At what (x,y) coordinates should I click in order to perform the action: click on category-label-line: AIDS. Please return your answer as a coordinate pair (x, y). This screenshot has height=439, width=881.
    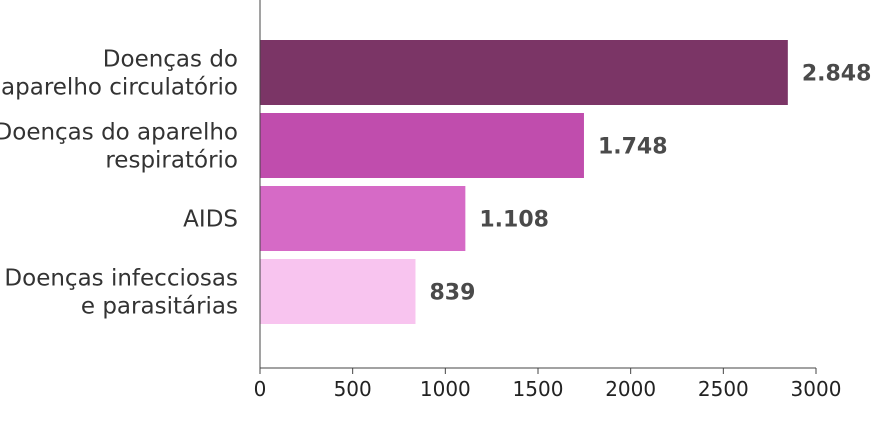
    Looking at the image, I should click on (210, 220).